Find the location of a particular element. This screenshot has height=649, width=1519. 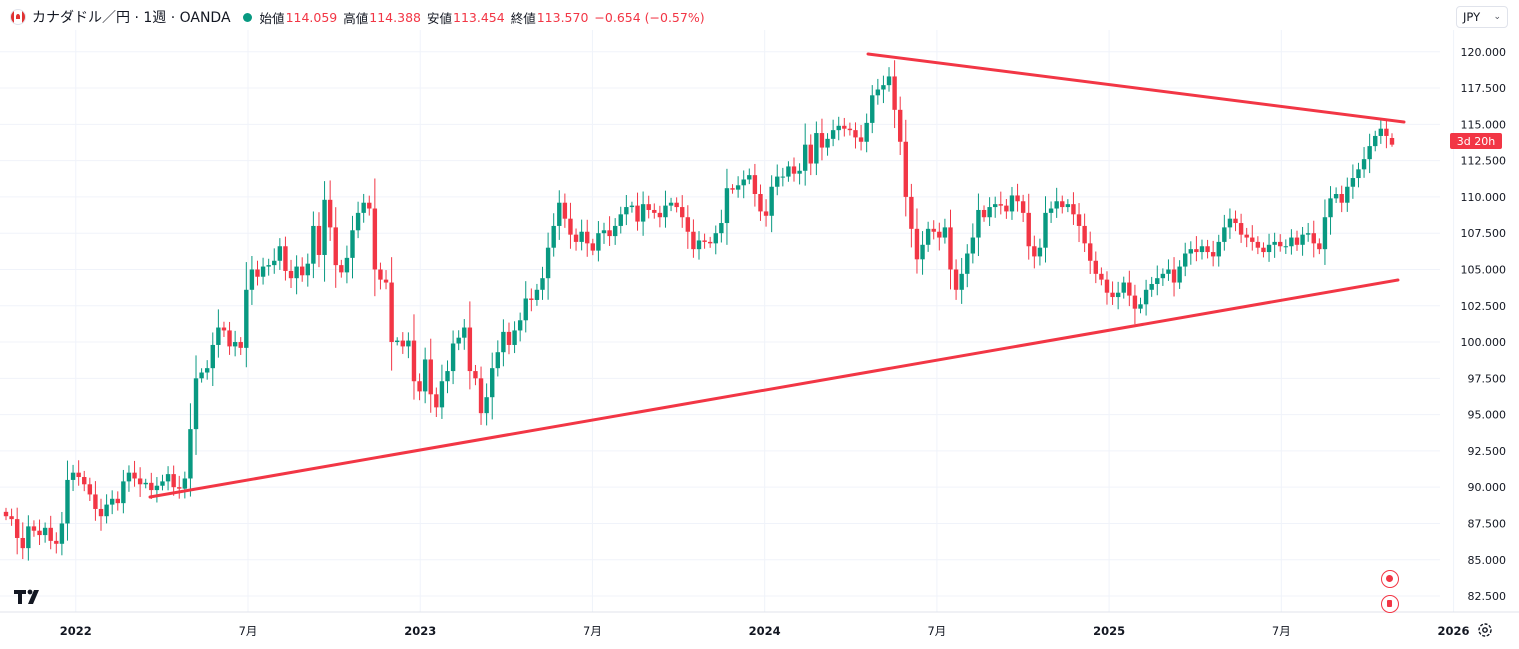

record-icon is located at coordinates (1390, 579).